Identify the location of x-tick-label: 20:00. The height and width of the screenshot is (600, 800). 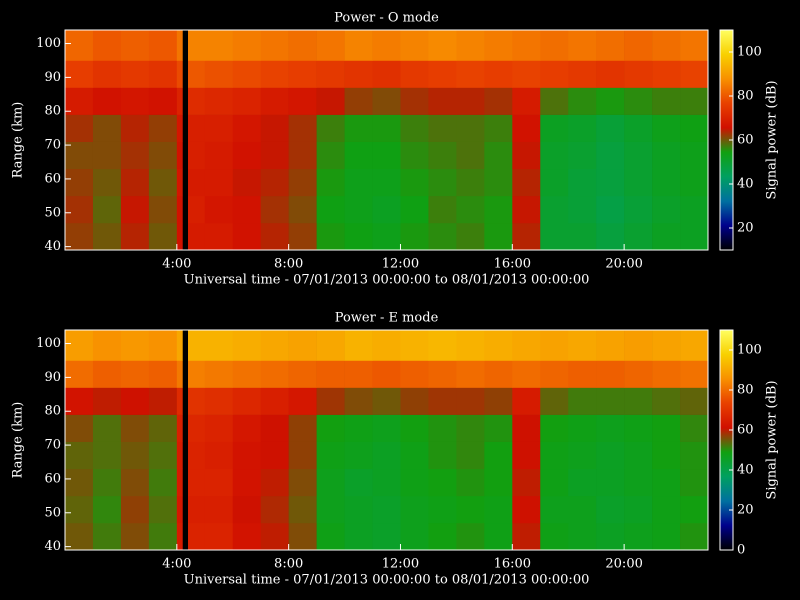
(623, 264).